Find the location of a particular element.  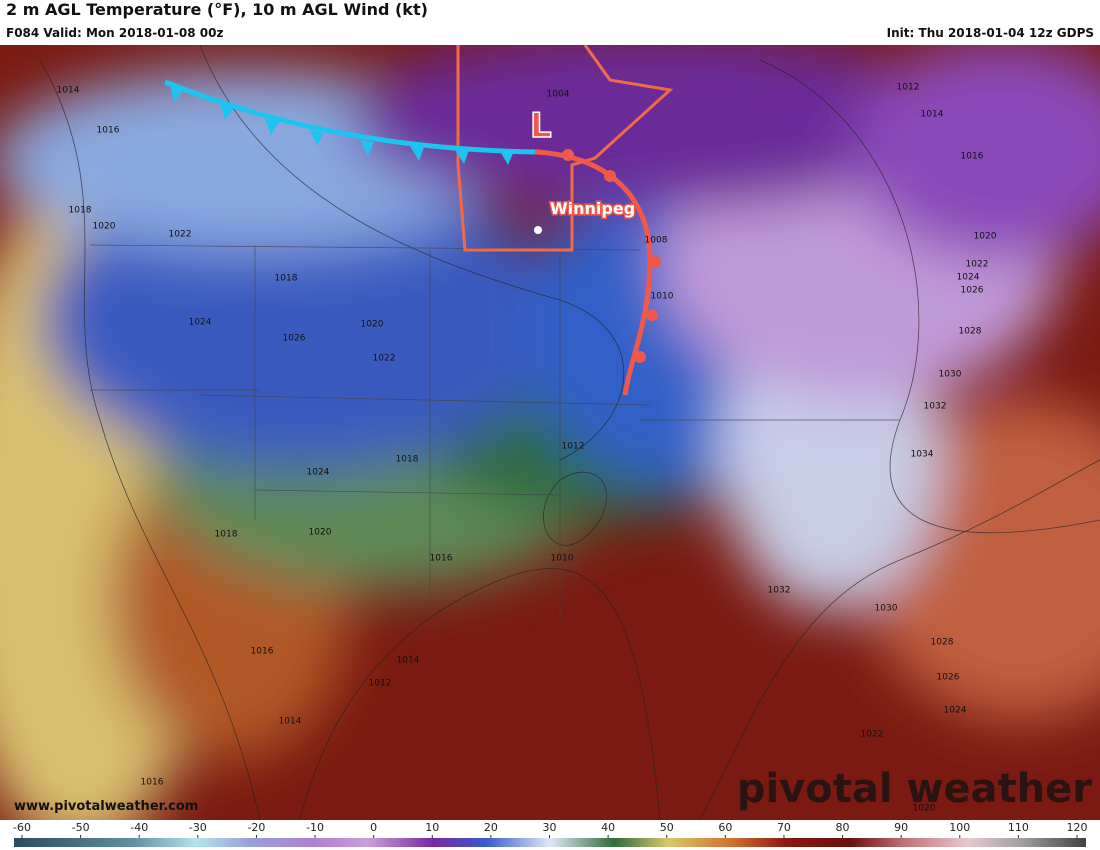

url: www.pivotalweather.com is located at coordinates (106, 806).